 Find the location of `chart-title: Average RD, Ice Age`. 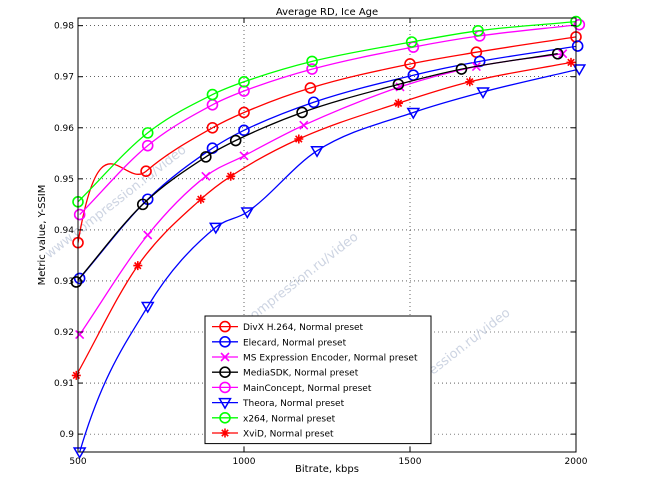

chart-title: Average RD, Ice Age is located at coordinates (327, 12).